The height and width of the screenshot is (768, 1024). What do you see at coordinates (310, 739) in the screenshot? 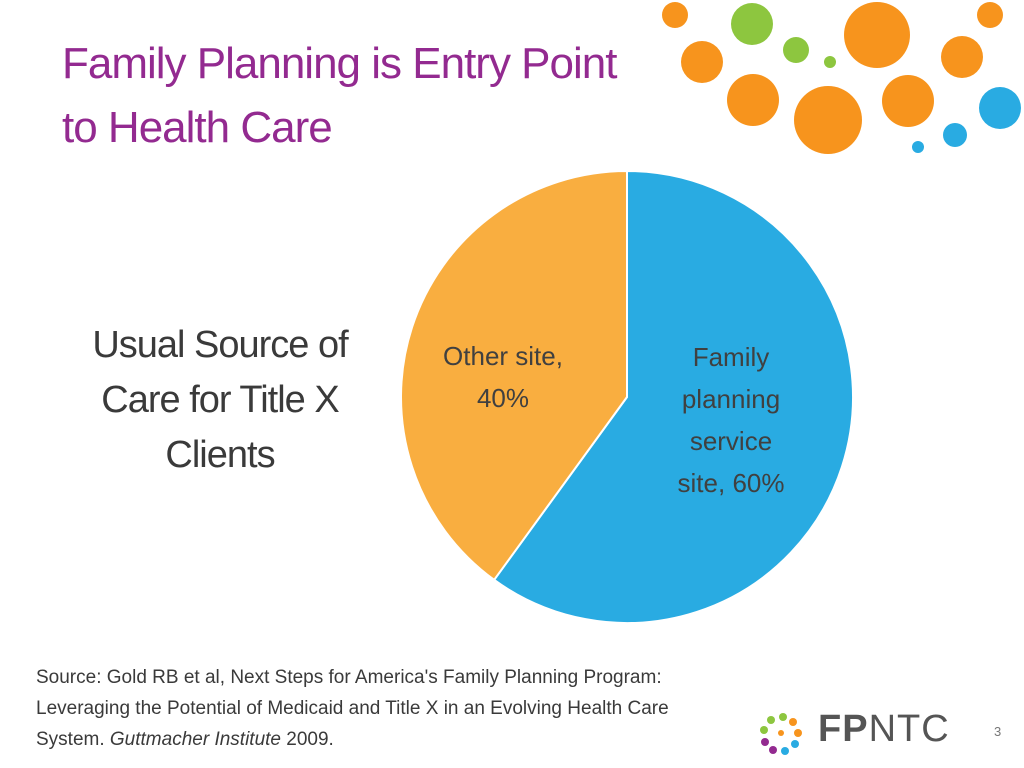
I see `source-year: 2009.` at bounding box center [310, 739].